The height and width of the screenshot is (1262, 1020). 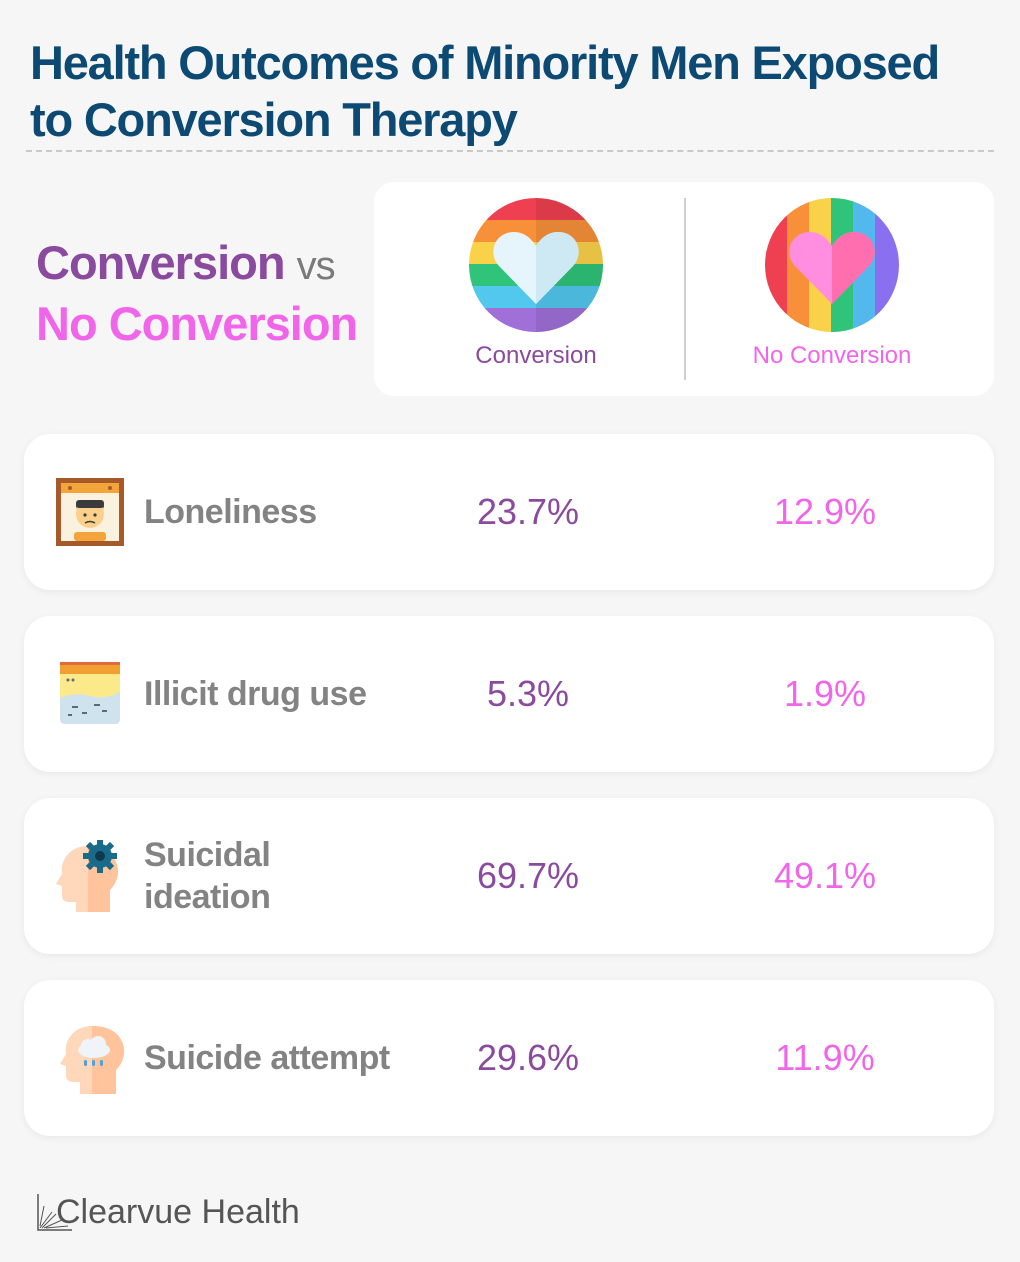 What do you see at coordinates (230, 512) in the screenshot?
I see `outcome-label: Loneliness` at bounding box center [230, 512].